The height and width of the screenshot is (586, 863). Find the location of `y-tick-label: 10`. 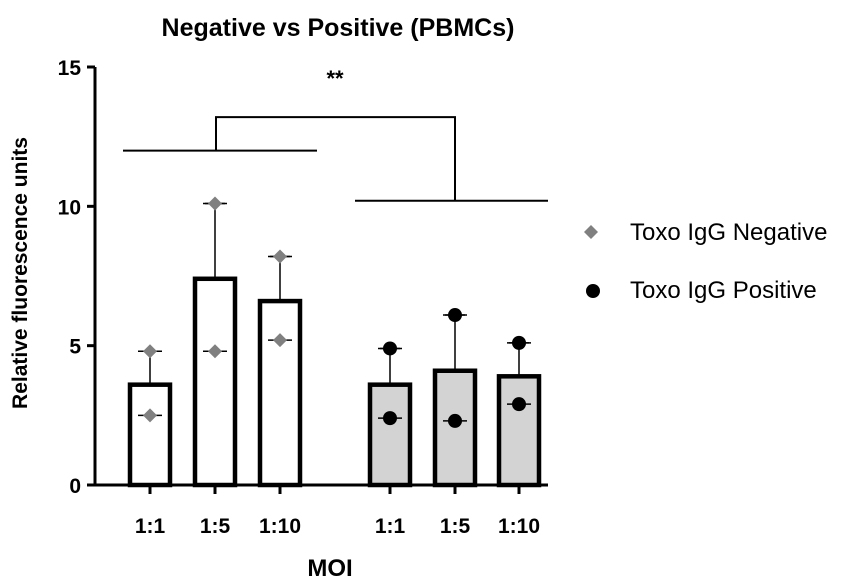

y-tick-label: 10 is located at coordinates (69, 207).